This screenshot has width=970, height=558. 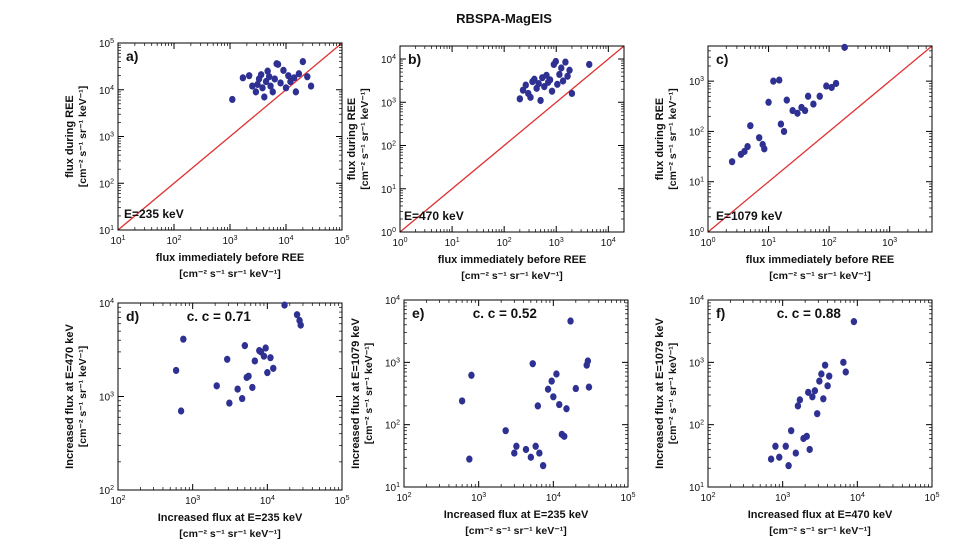 I want to click on x-axis-label: Increased flux at E=235 keV, so click(x=230, y=518).